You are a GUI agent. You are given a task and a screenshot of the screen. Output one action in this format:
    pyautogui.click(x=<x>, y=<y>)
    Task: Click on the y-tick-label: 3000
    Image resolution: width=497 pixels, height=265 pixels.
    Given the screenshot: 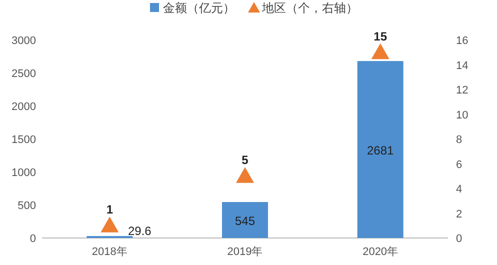 What is the action you would take?
    pyautogui.click(x=24, y=41)
    